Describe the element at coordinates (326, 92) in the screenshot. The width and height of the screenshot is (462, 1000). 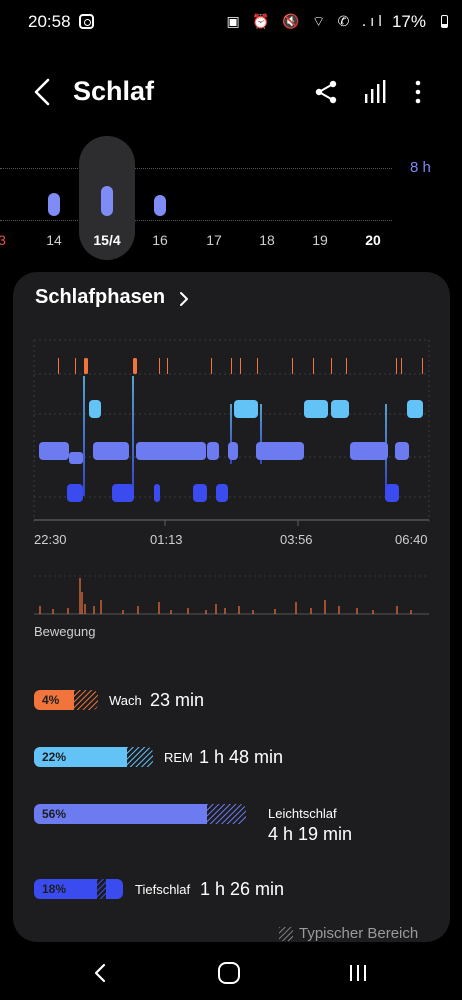
I see `share-icon` at that location.